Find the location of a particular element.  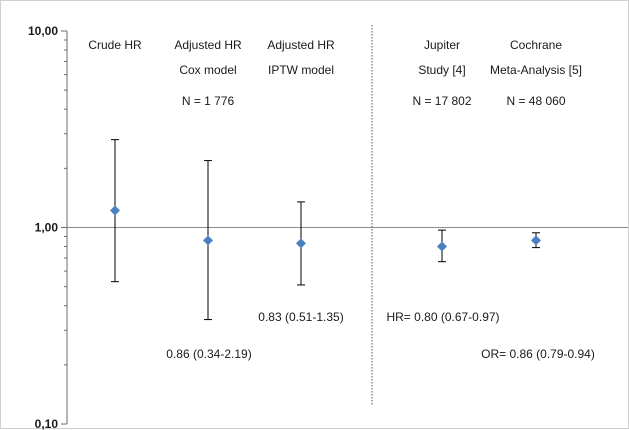

series-n-label: N = 48 060 is located at coordinates (535, 101).